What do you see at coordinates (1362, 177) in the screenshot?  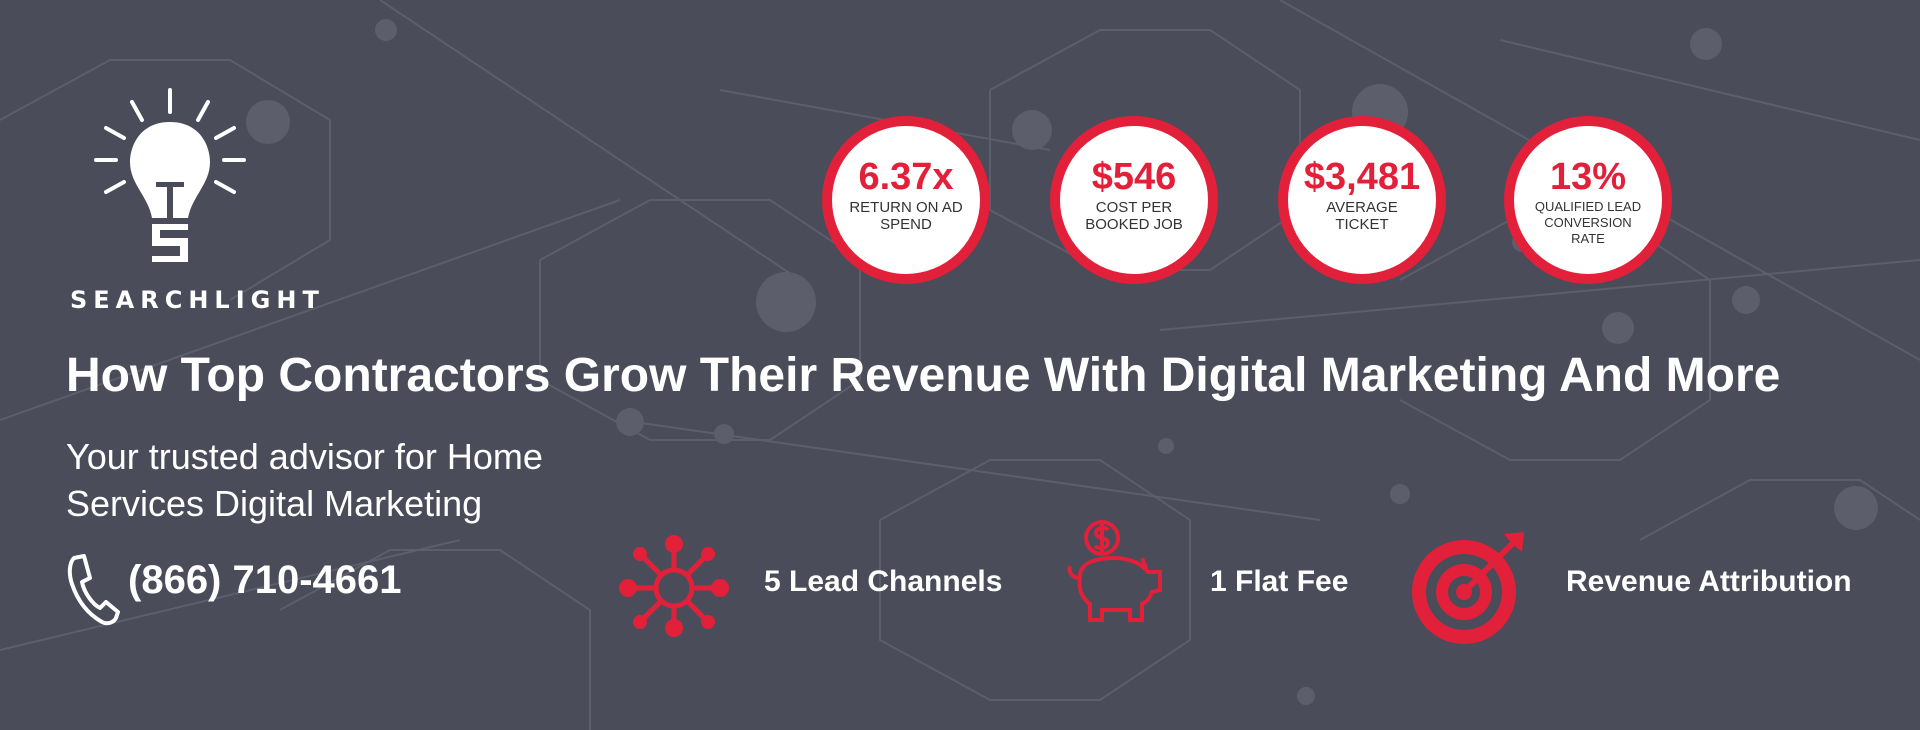 I see `stat-value: $3,481` at bounding box center [1362, 177].